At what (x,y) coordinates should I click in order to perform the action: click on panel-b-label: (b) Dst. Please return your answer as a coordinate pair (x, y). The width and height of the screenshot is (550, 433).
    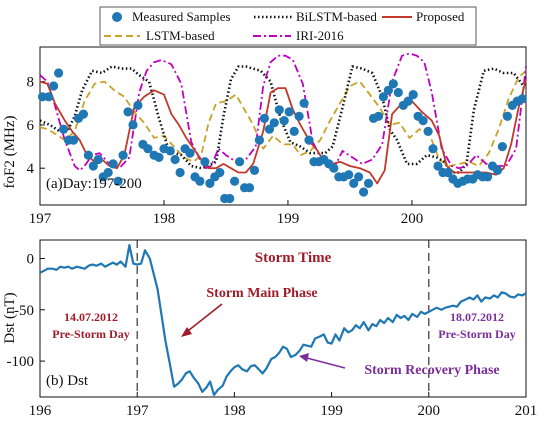
    Looking at the image, I should click on (67, 381).